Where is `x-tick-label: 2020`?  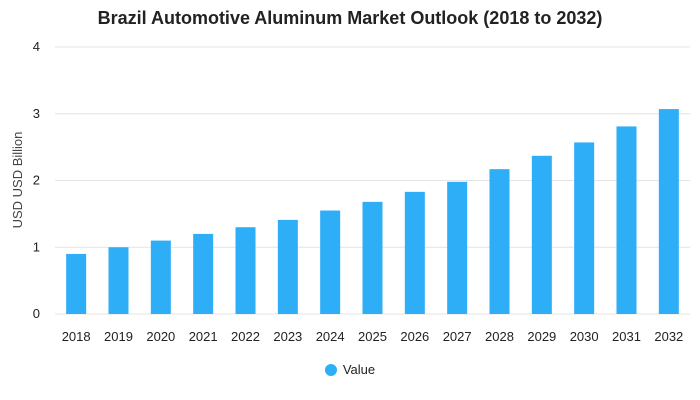 x-tick-label: 2020 is located at coordinates (160, 336).